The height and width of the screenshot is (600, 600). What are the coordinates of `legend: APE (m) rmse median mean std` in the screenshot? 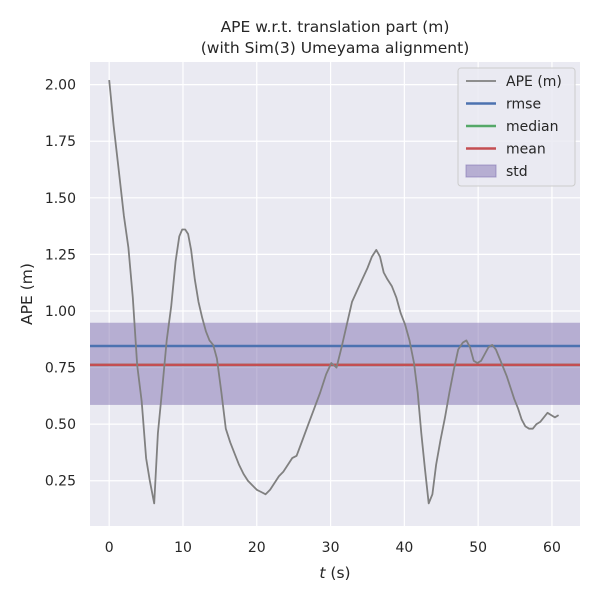 It's located at (516, 127).